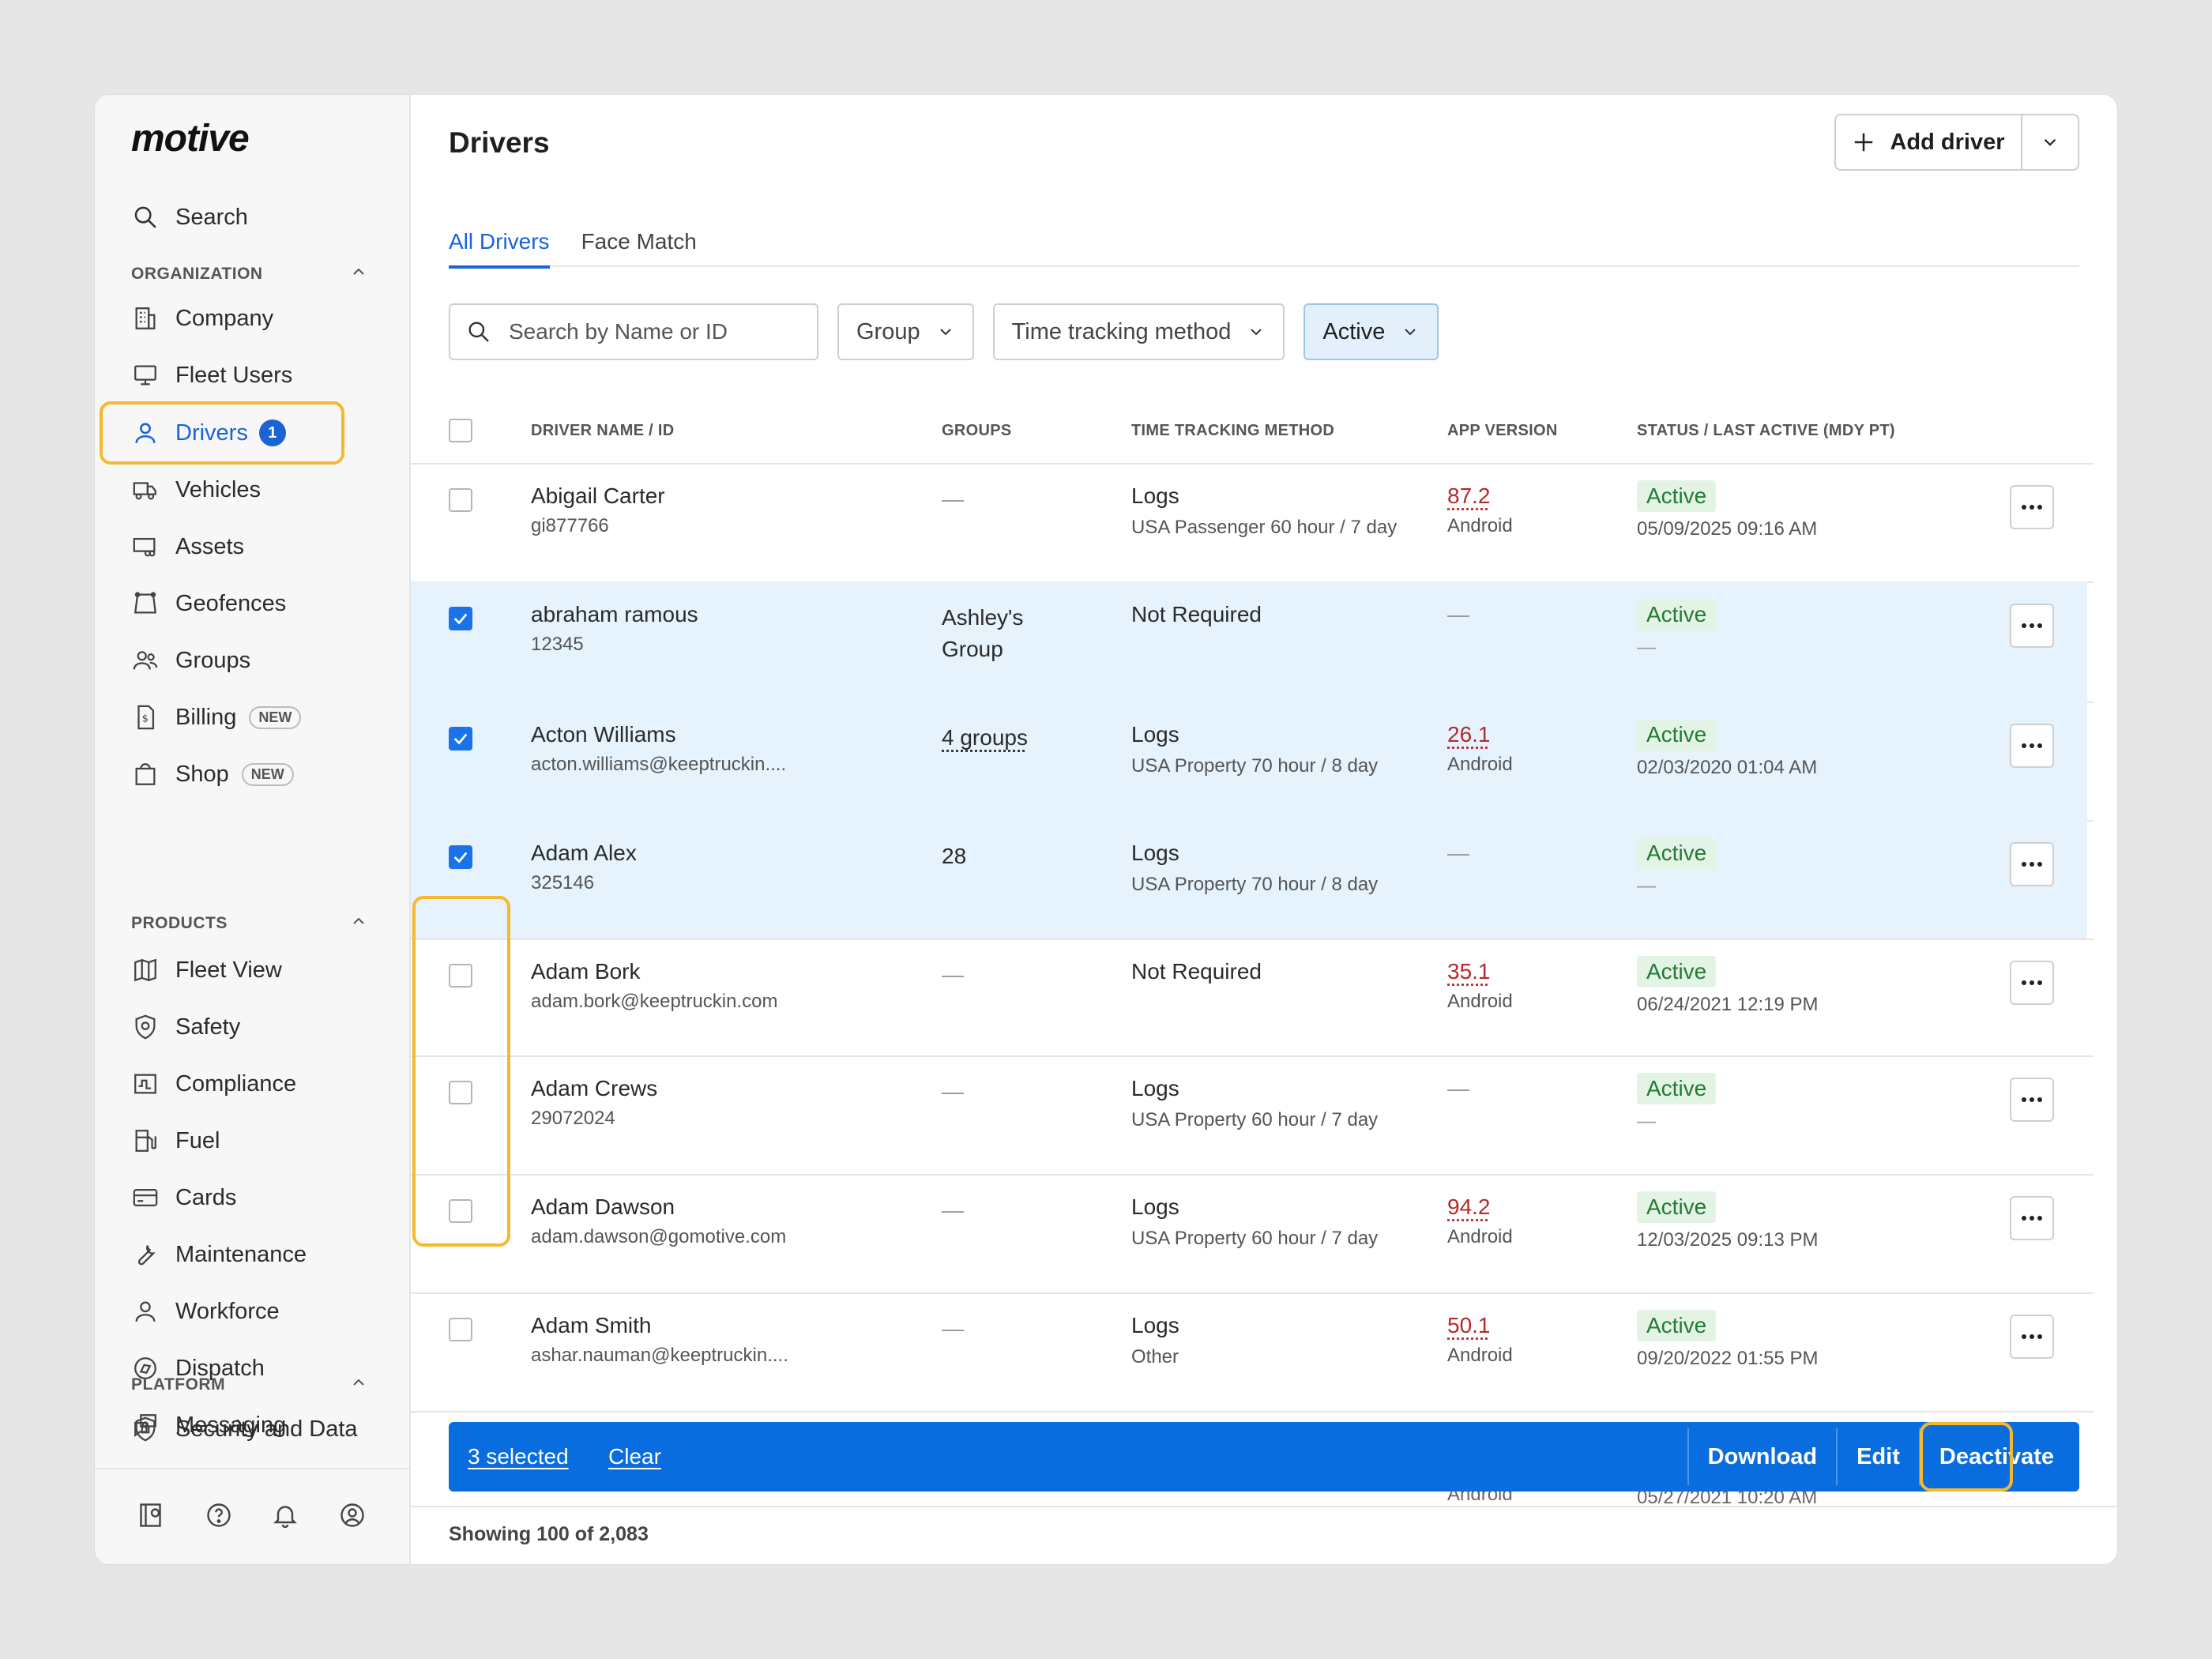  What do you see at coordinates (202, 319) in the screenshot?
I see `sidebar-item-company: Company` at bounding box center [202, 319].